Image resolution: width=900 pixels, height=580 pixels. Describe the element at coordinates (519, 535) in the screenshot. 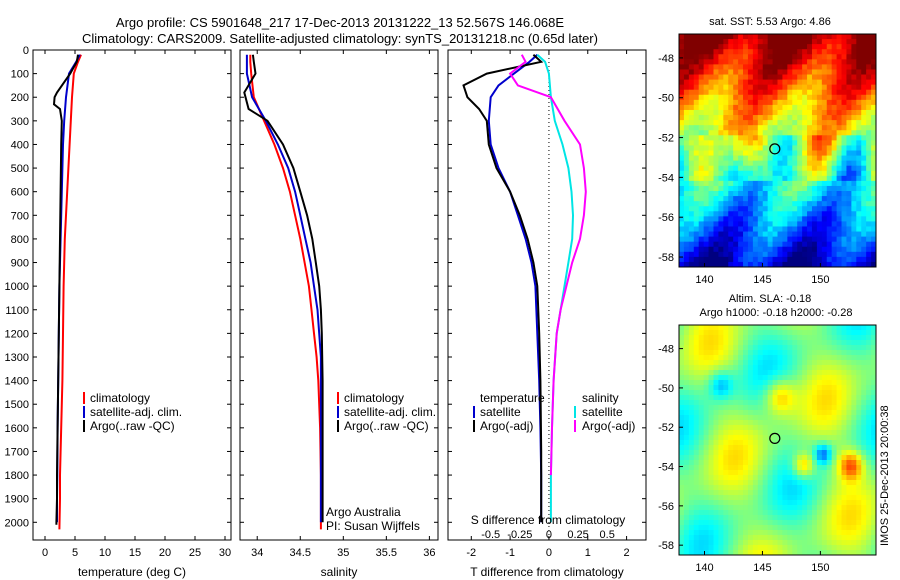

I see `s-tick-label: -0.25` at that location.